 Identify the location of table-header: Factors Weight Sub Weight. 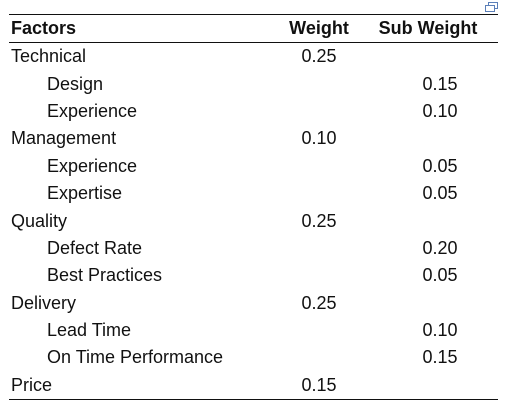
(253, 28).